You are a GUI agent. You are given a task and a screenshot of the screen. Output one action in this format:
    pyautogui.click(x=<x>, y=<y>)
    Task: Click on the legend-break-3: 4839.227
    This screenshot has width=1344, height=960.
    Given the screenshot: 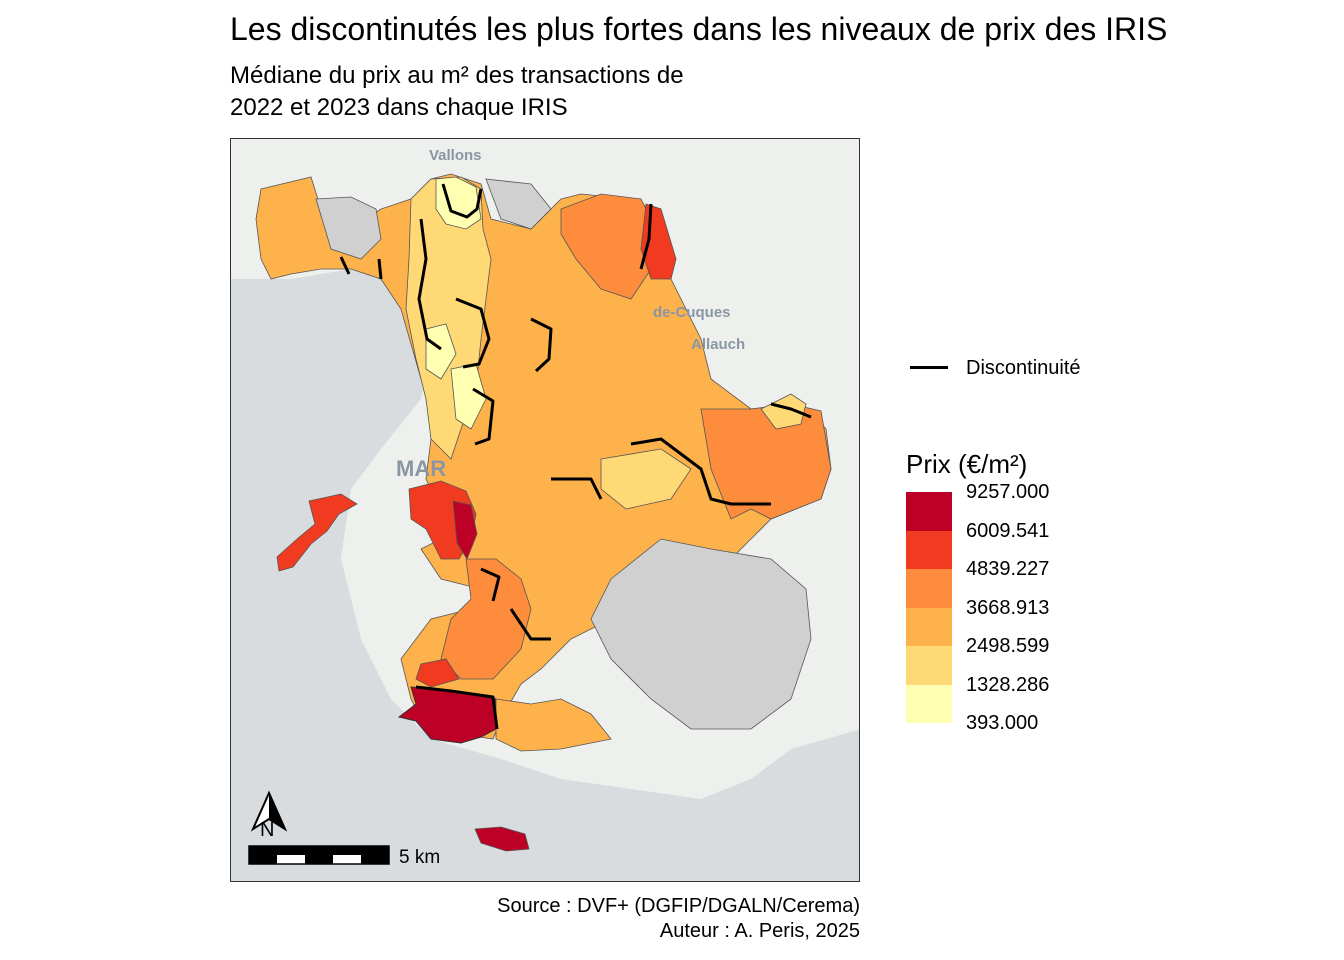 What is the action you would take?
    pyautogui.click(x=1008, y=569)
    